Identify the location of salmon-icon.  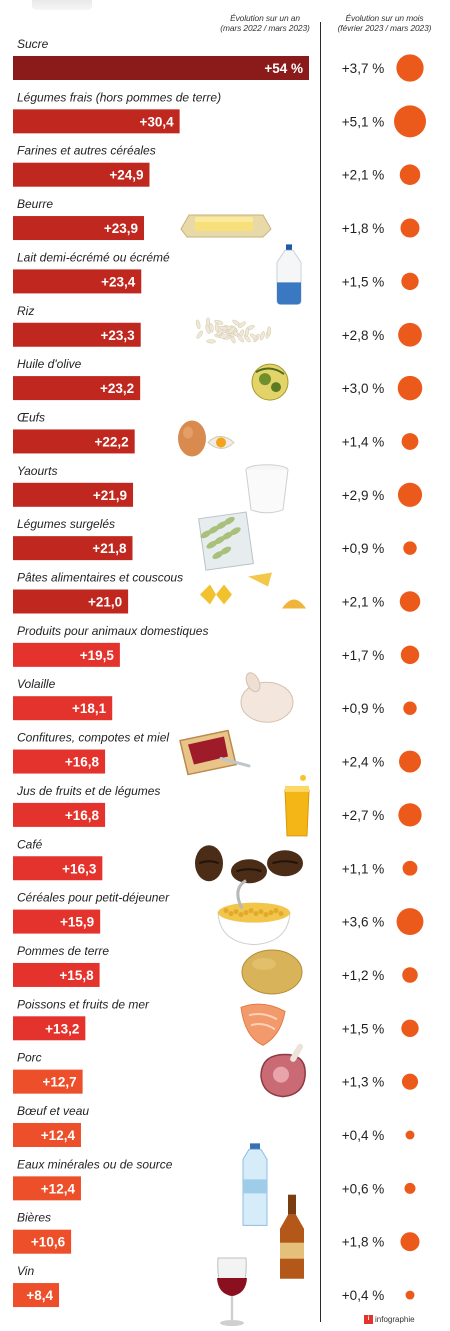
(263, 1024).